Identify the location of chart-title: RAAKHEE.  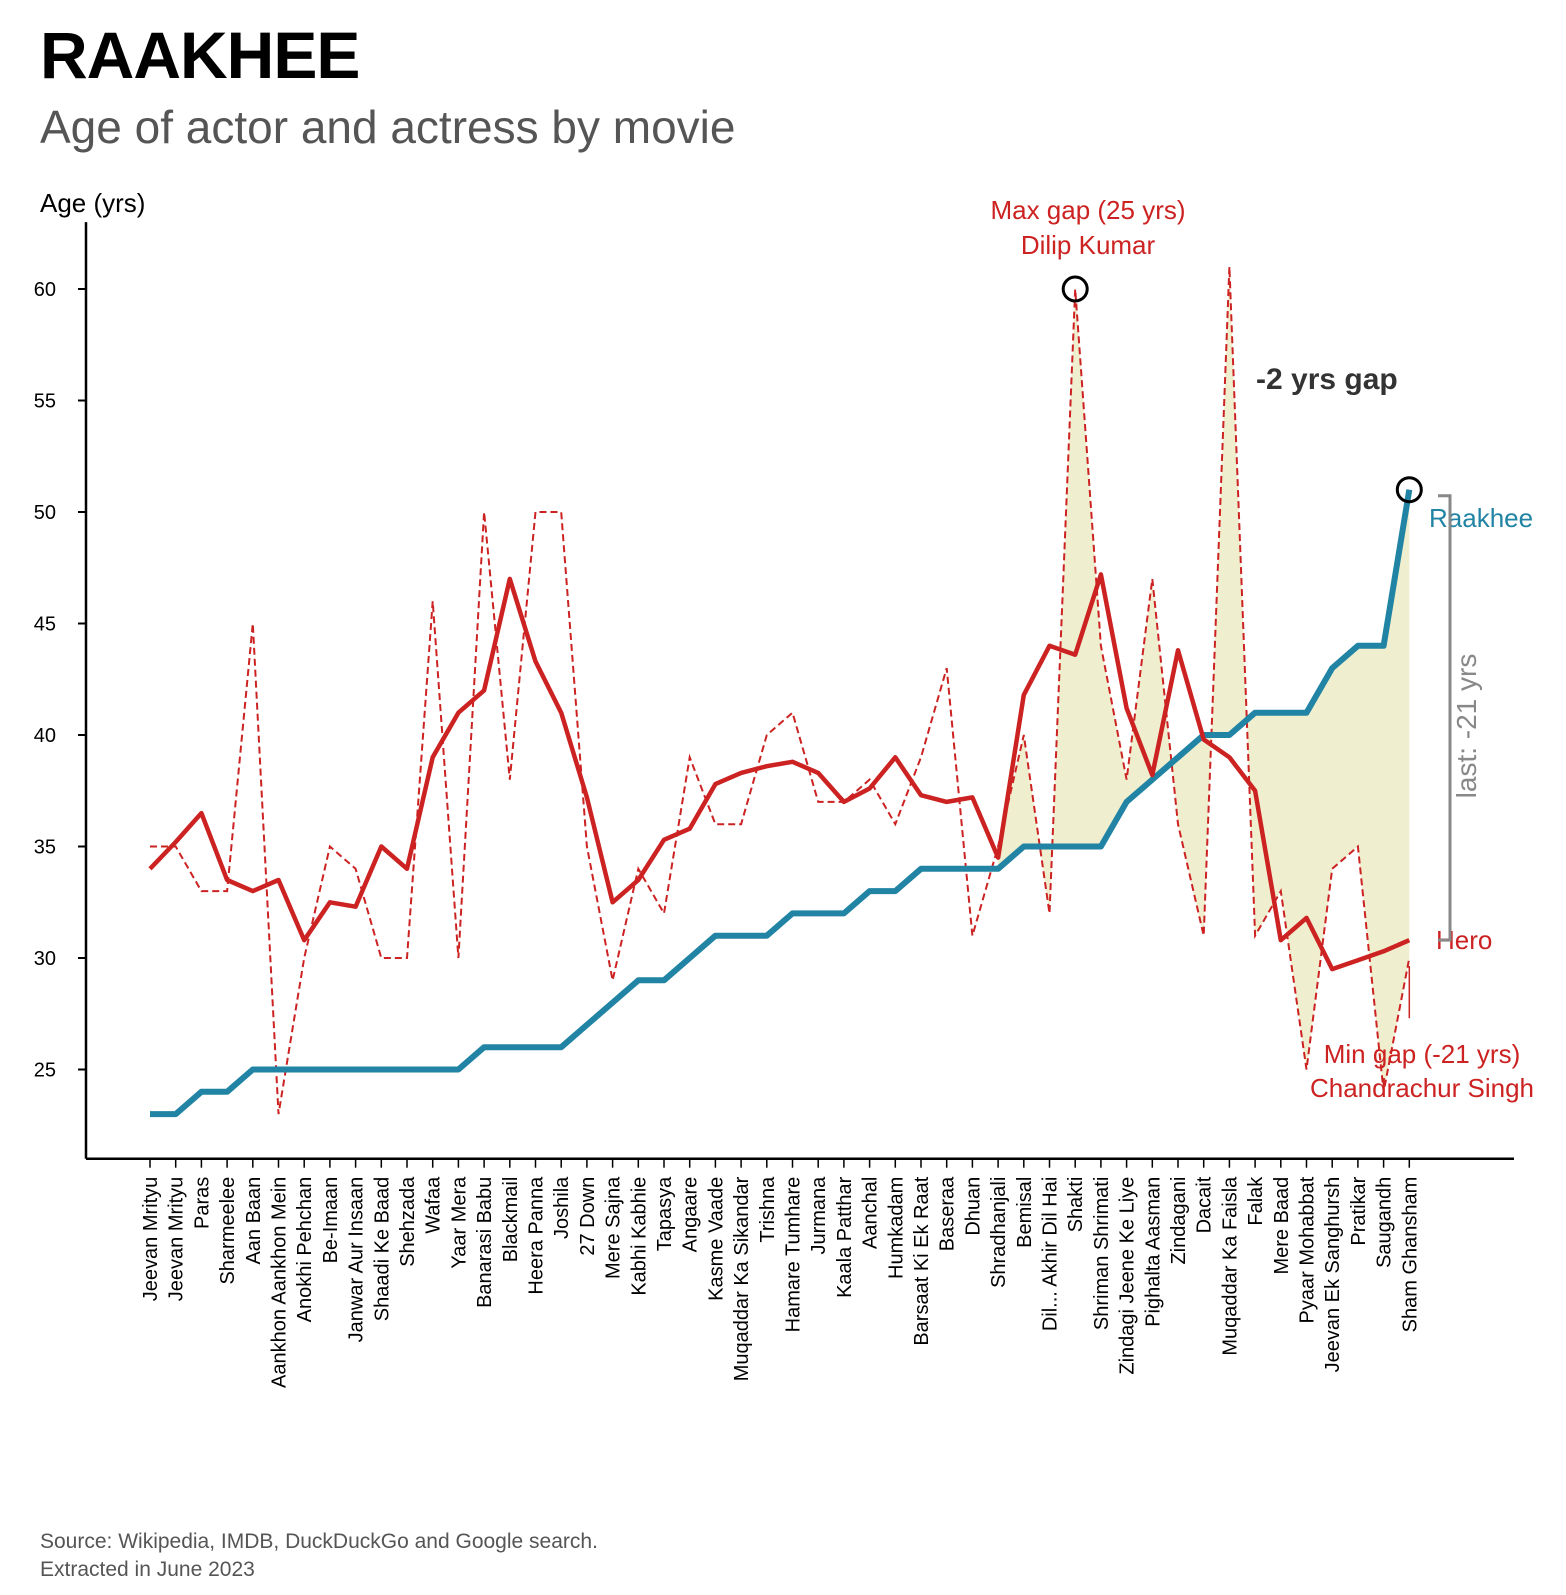
(200, 55).